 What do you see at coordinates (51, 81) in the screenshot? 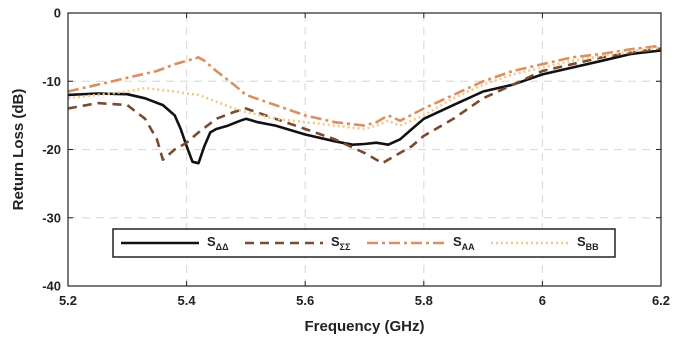
I see `y-tick-label: -10` at bounding box center [51, 81].